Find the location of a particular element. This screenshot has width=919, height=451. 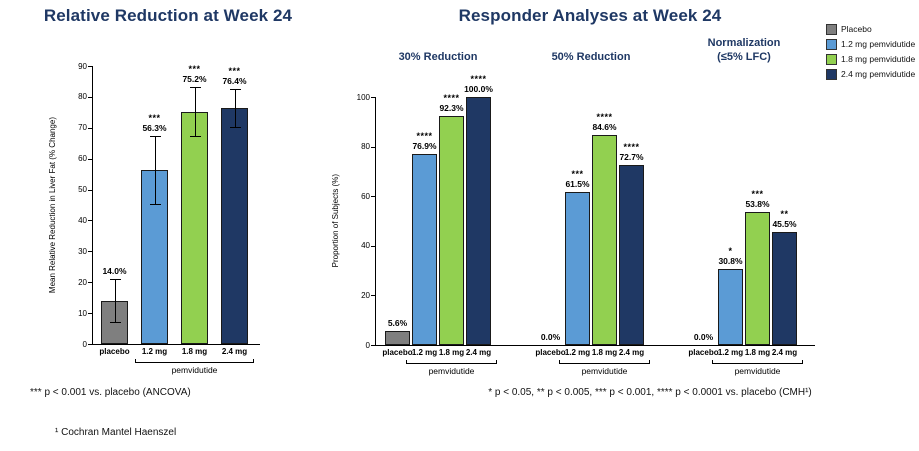

bar-value-label: 76.9% is located at coordinates (424, 146).